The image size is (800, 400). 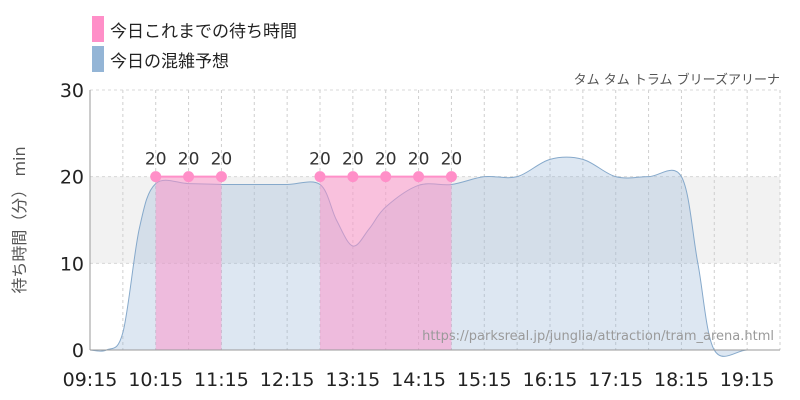 I want to click on y-tick-label: 0, so click(x=78, y=351).